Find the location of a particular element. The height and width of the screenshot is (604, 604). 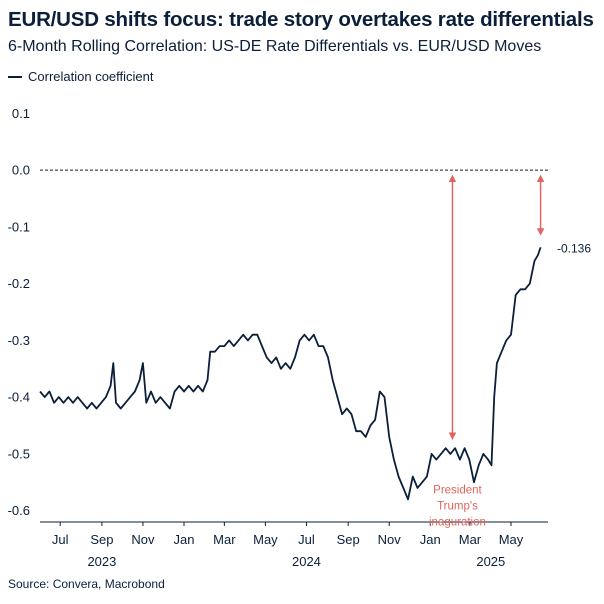

y-tick-label: -0.3 is located at coordinates (19, 340).